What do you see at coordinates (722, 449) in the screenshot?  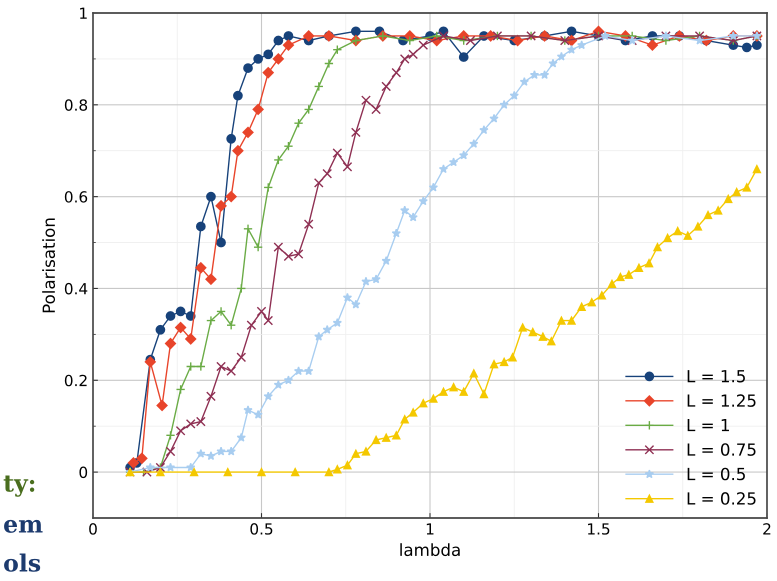 I see `legend-label: L = 0.75` at bounding box center [722, 449].